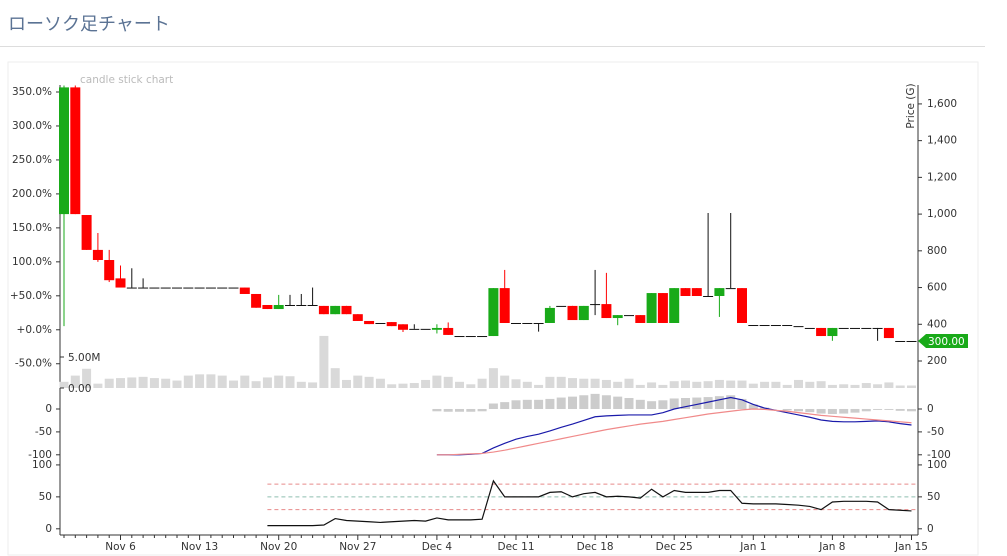  I want to click on tick-label: 1,400, so click(942, 141).